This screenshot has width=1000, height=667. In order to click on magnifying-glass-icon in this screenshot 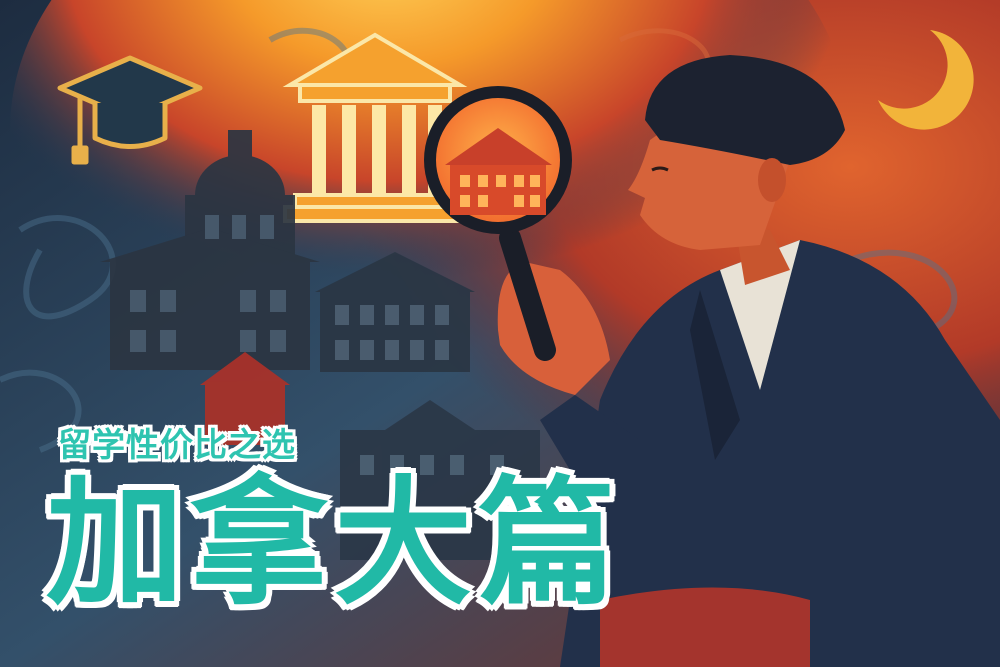, I will do `click(498, 223)`.